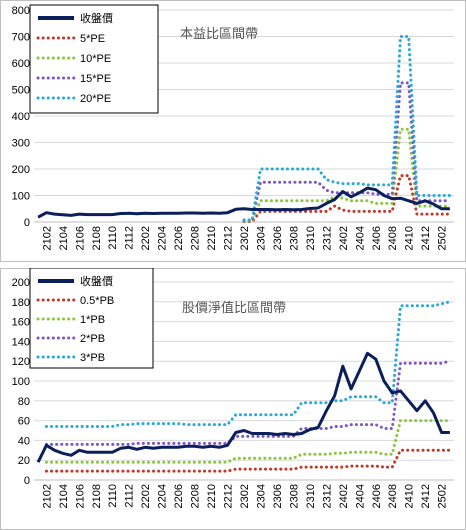  Describe the element at coordinates (21, 64) in the screenshot. I see `y-tick-label: 600` at that location.